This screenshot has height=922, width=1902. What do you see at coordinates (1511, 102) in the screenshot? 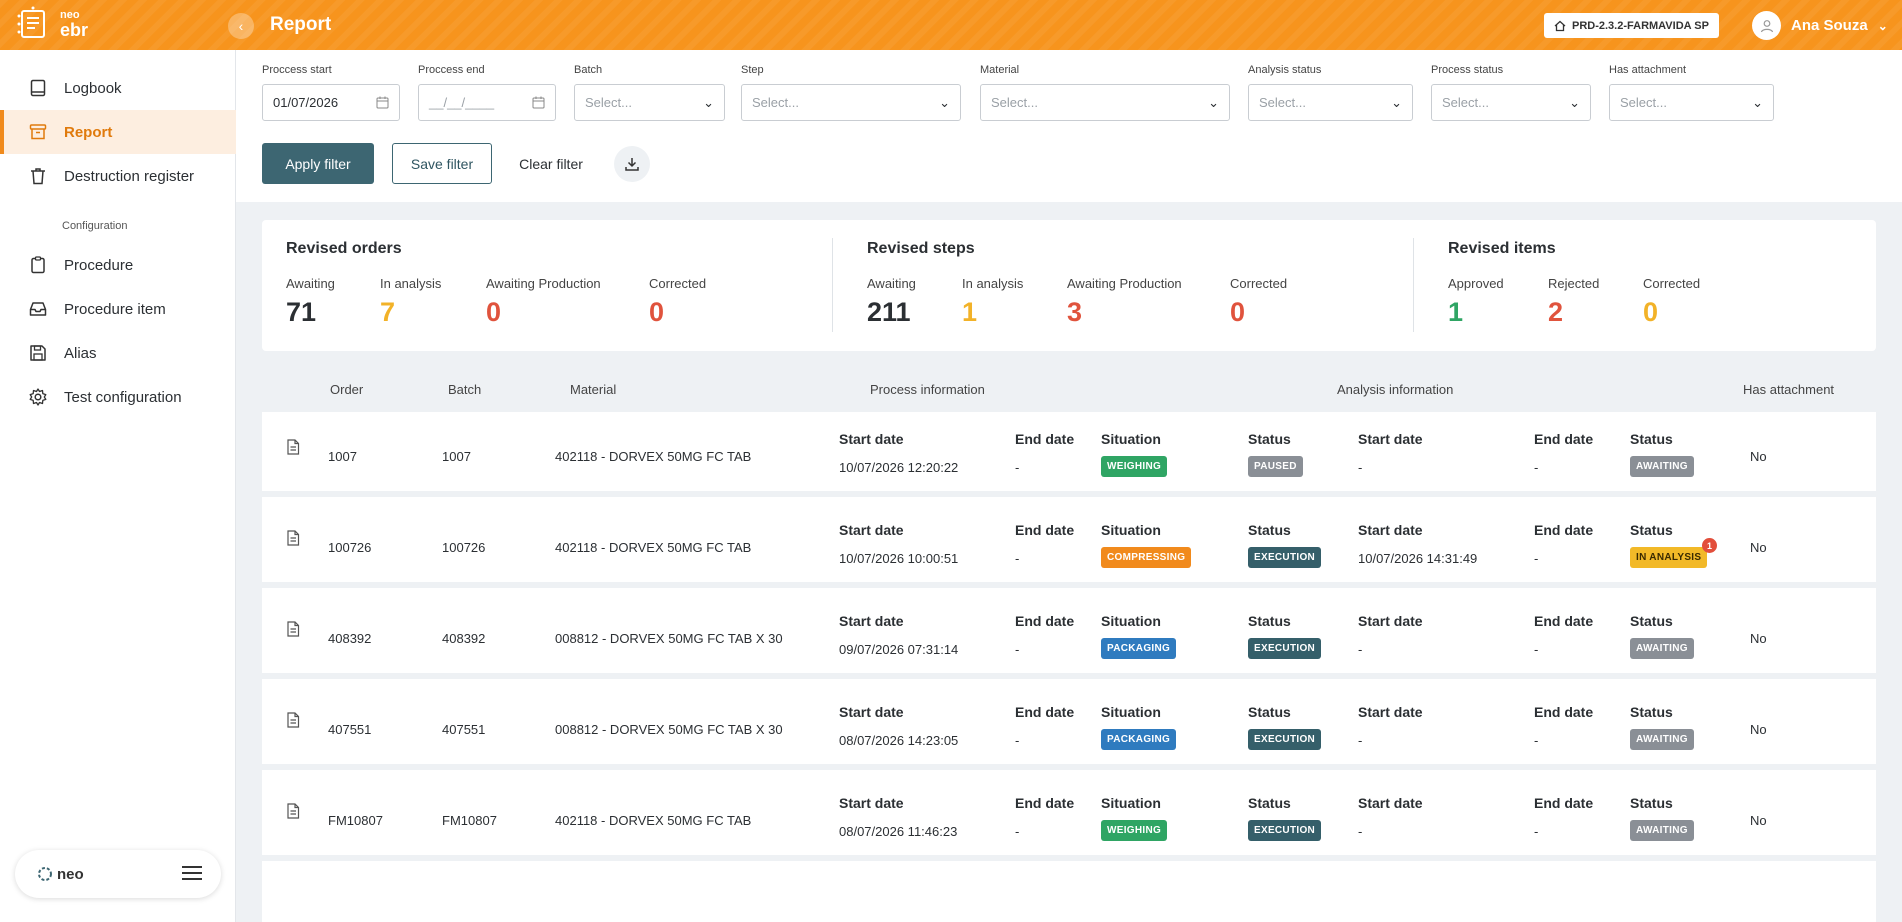
I see `process-status-select: Select... ⌄` at bounding box center [1511, 102].